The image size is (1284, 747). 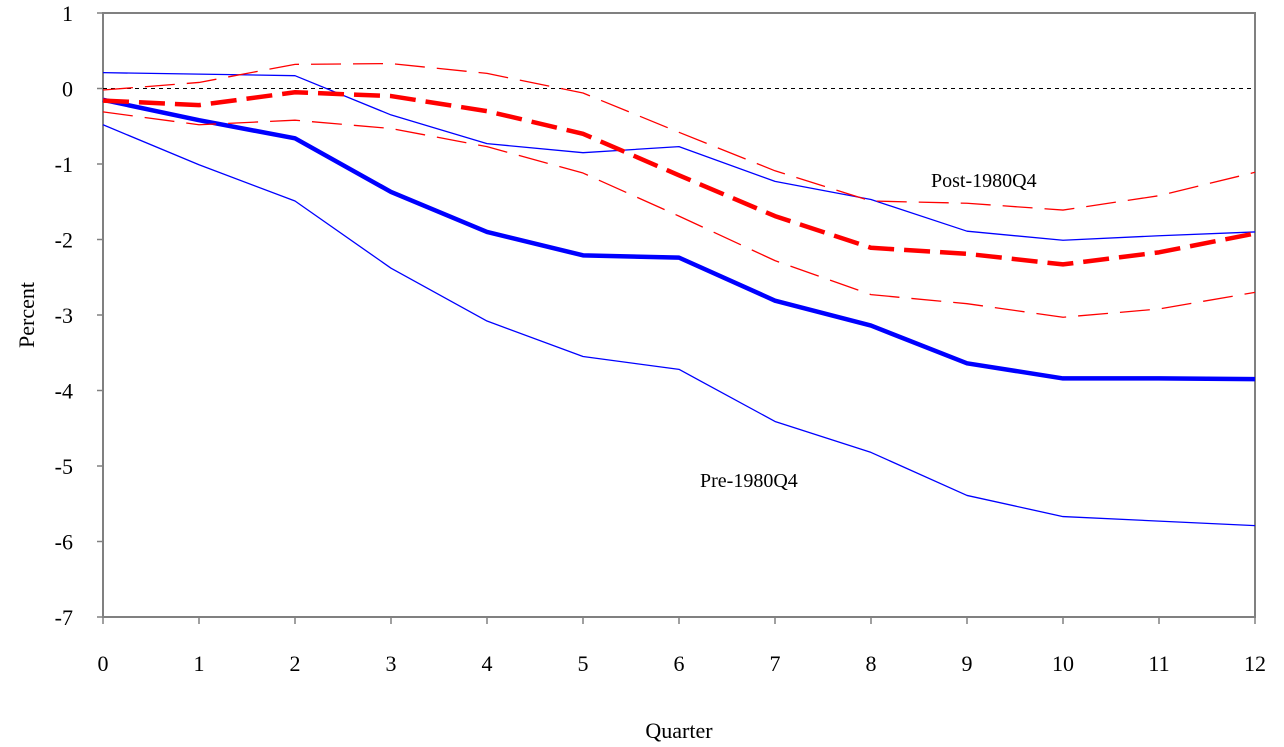 What do you see at coordinates (64, 542) in the screenshot?
I see `y-tick-label: -6` at bounding box center [64, 542].